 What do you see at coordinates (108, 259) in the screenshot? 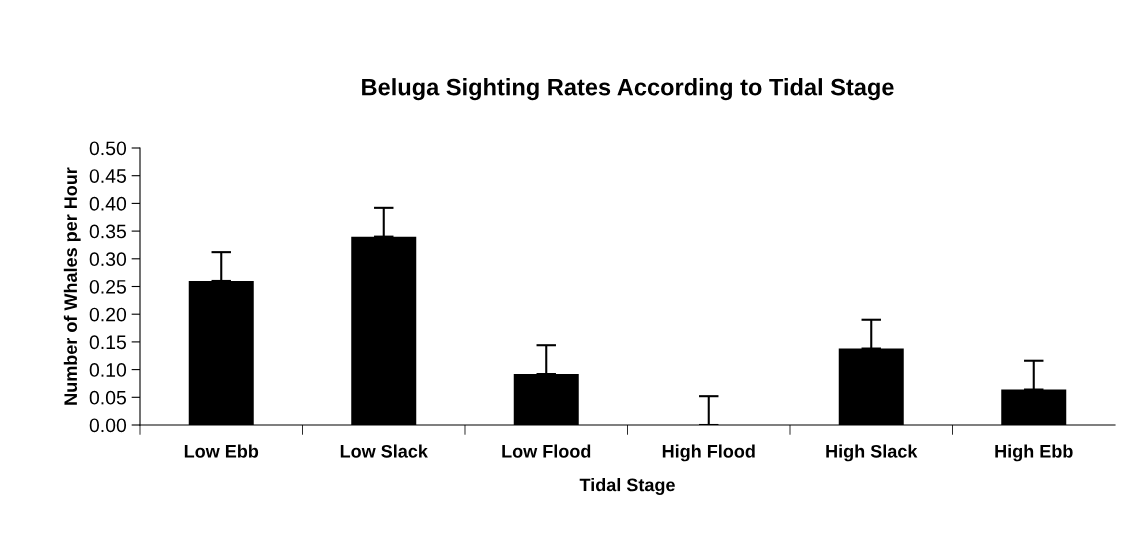
I see `y-tick-label: 0.30` at bounding box center [108, 259].